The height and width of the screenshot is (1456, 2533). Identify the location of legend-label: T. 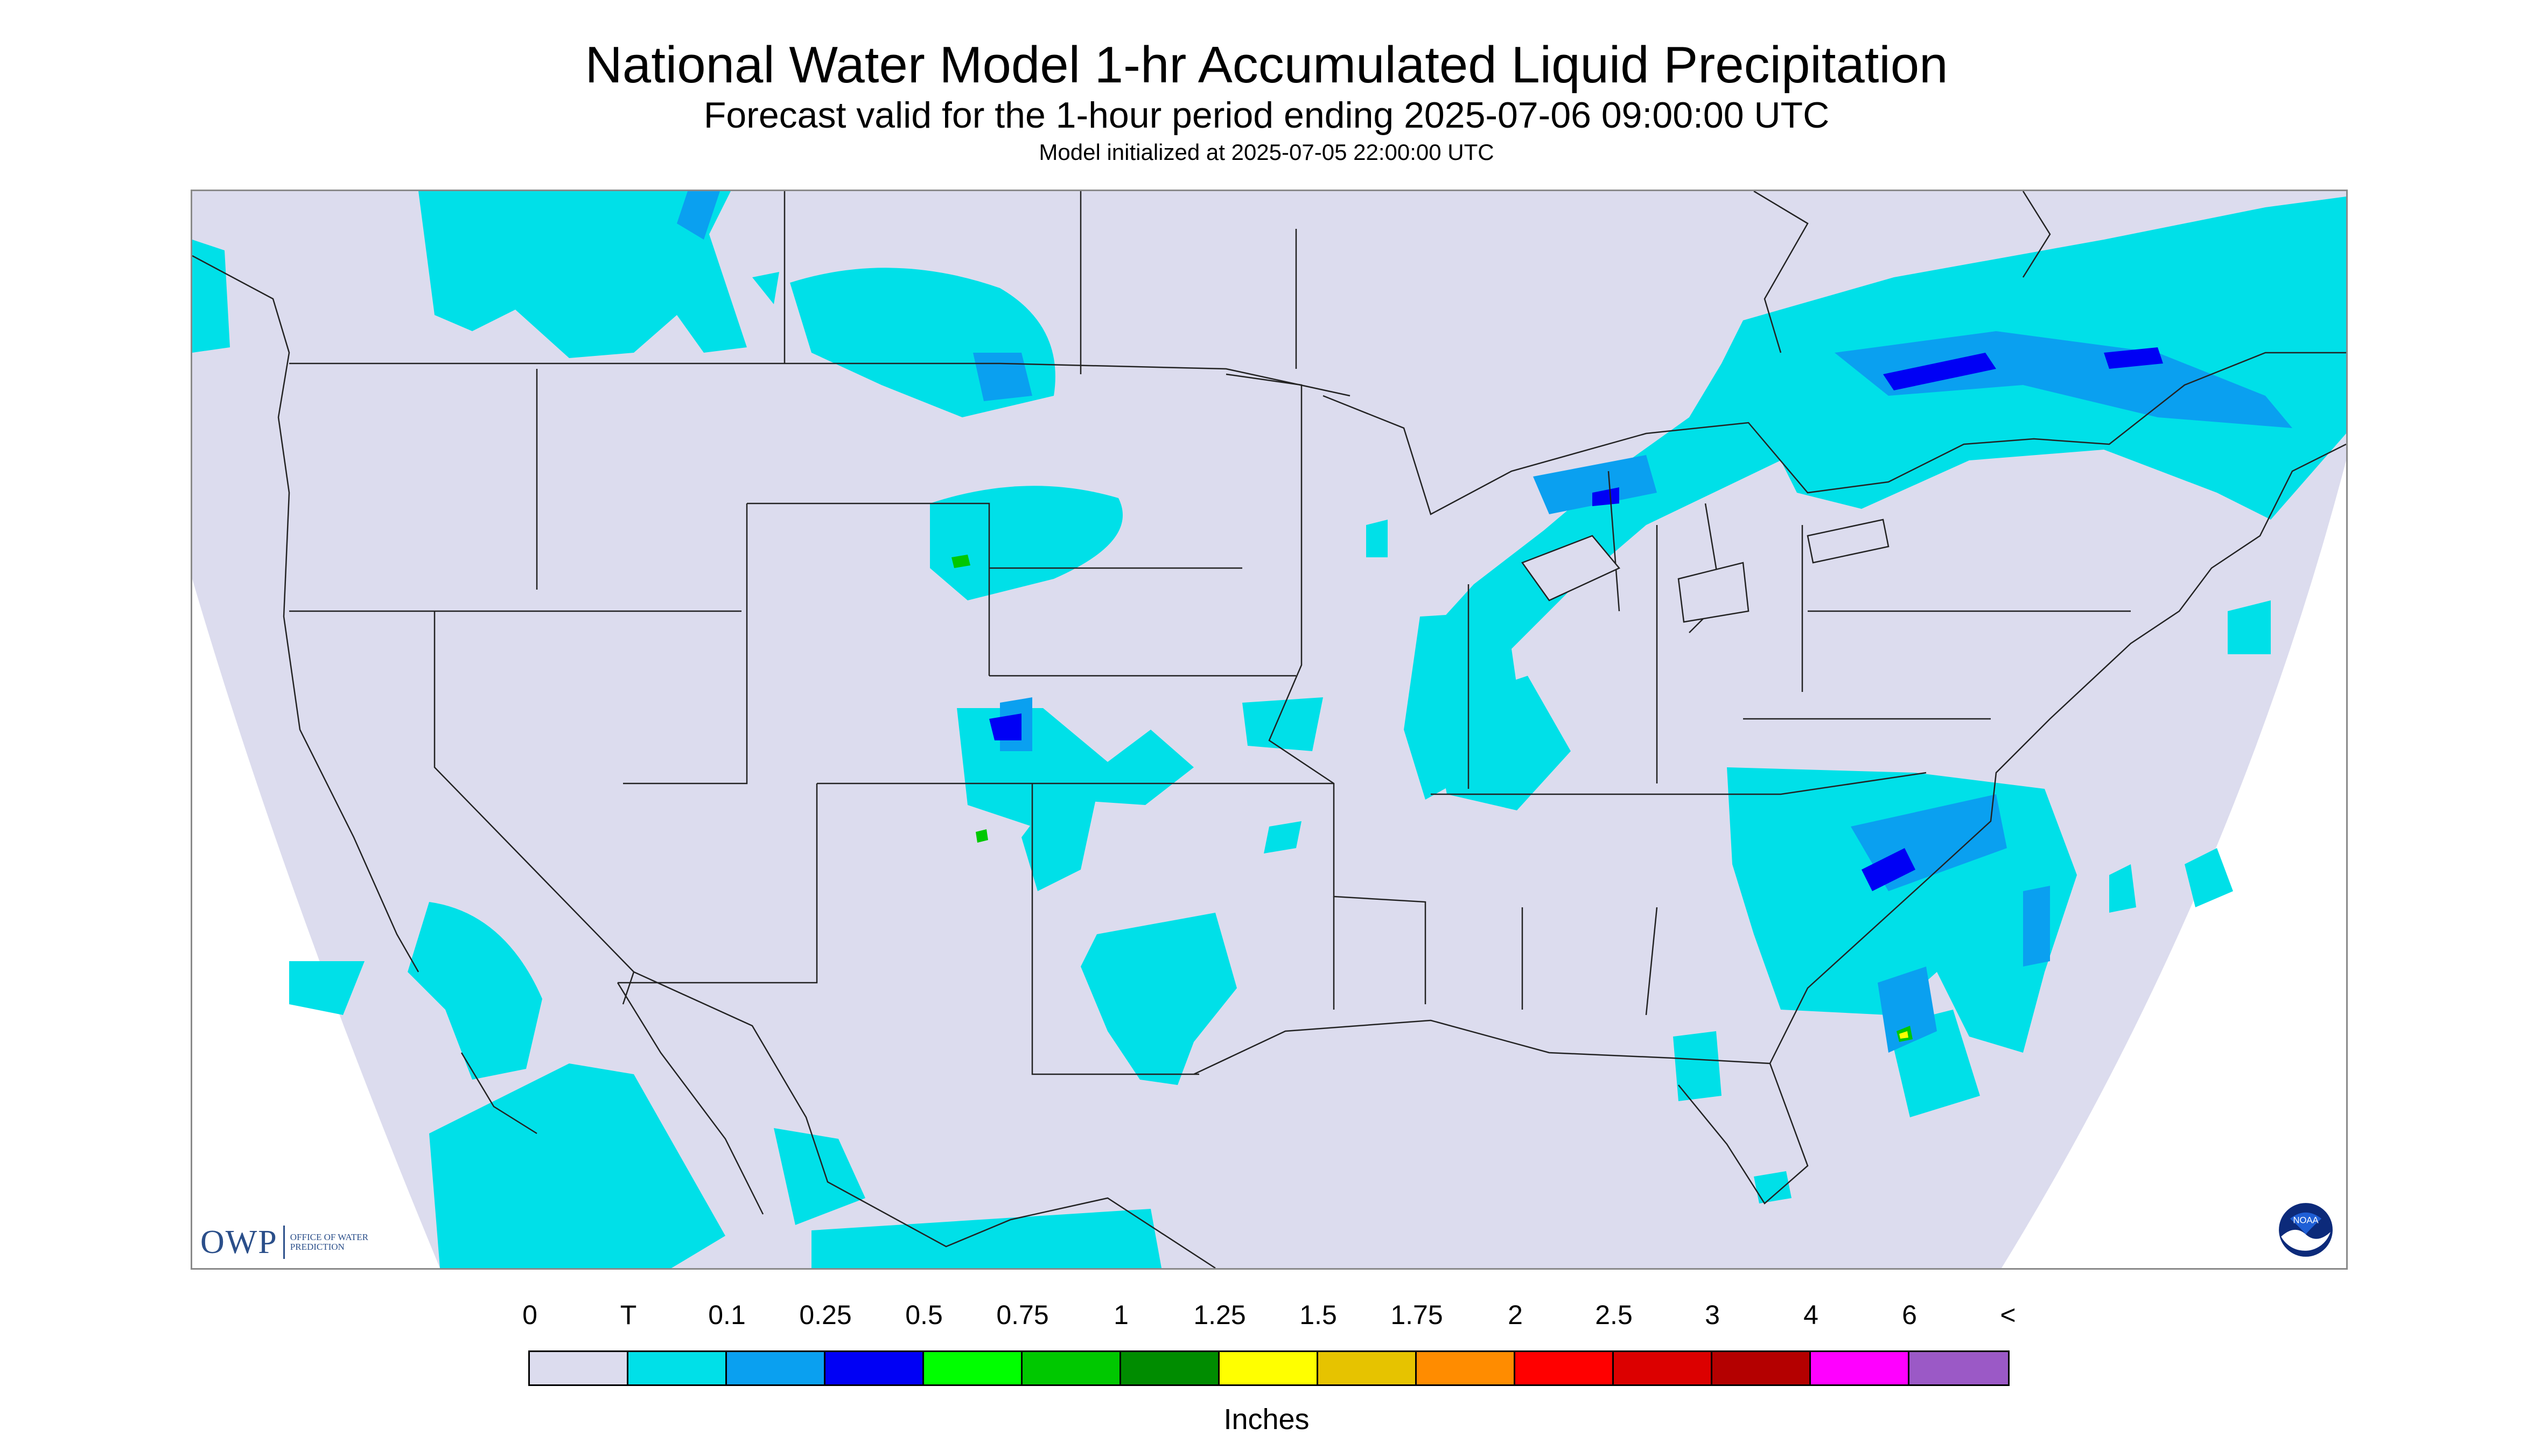
(628, 1315).